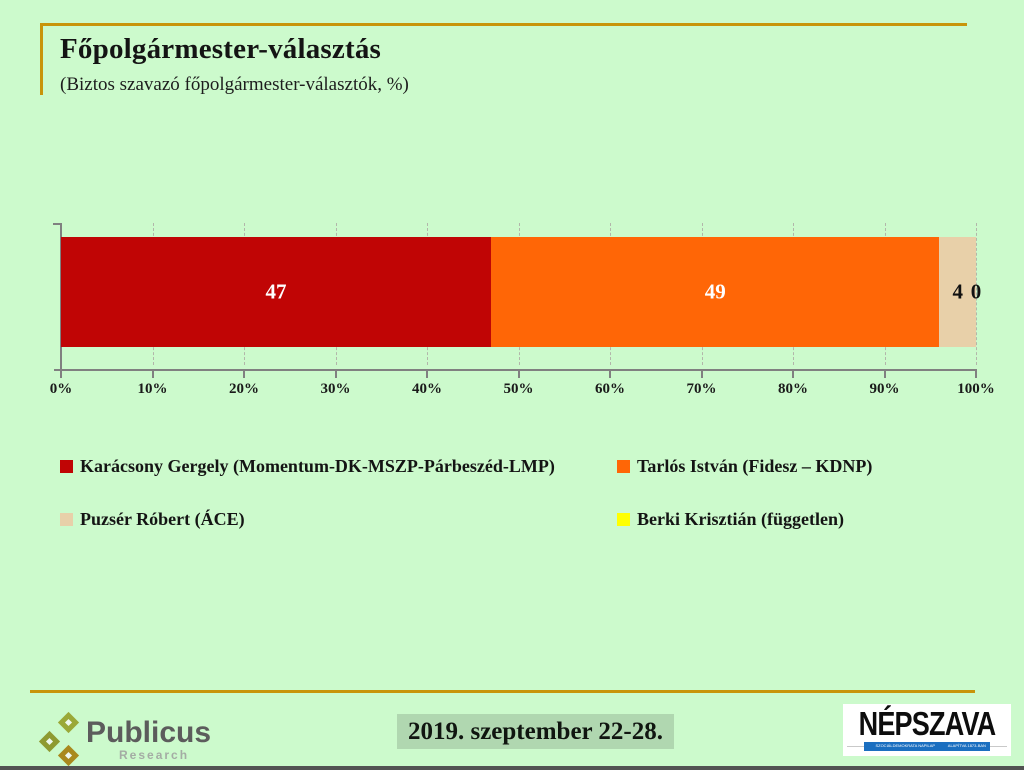  I want to click on header-rule-left, so click(41, 59).